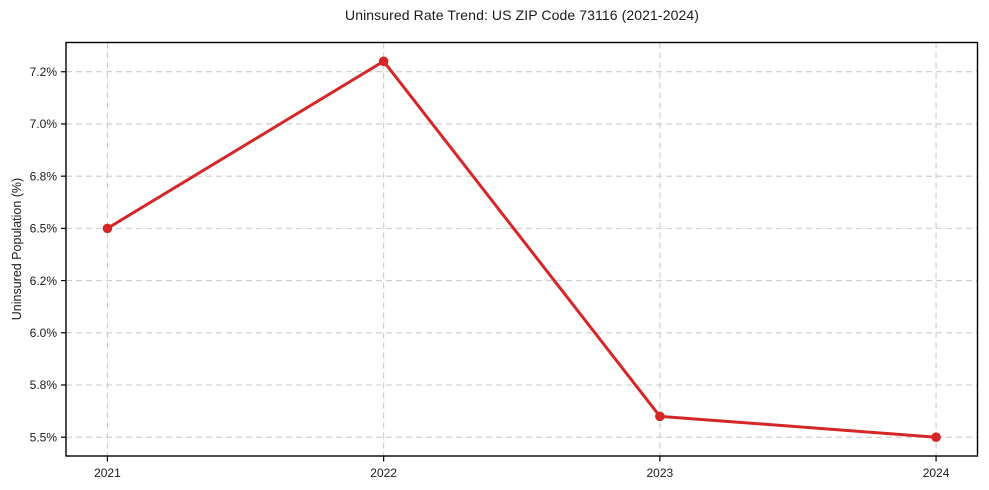  Describe the element at coordinates (44, 281) in the screenshot. I see `y-tick-label: 6.2%` at that location.